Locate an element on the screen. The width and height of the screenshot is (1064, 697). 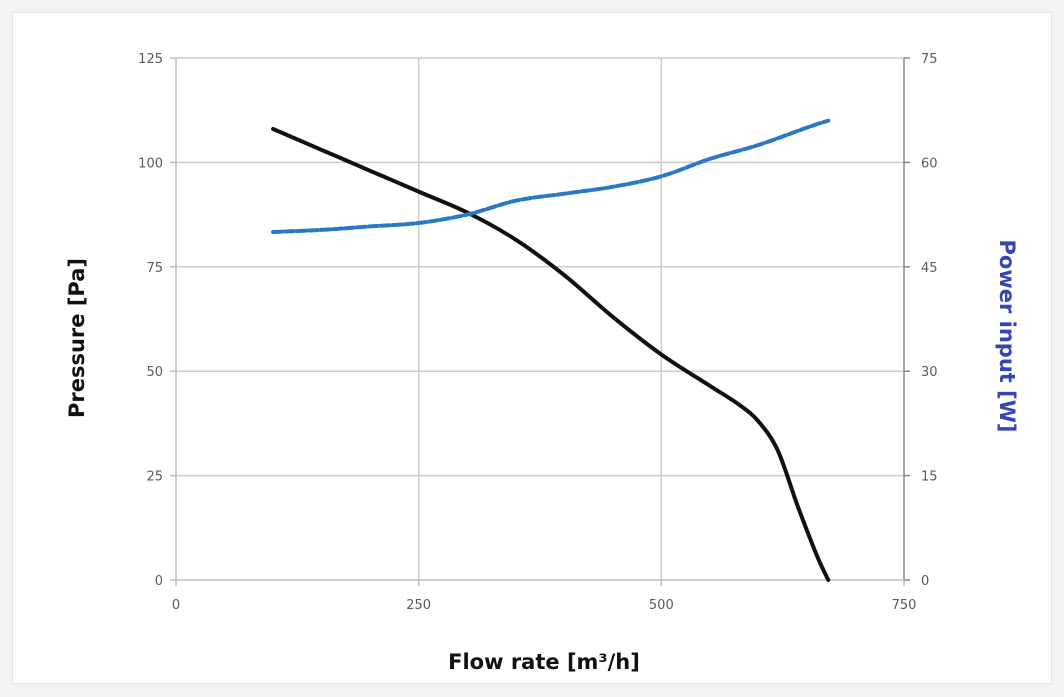
right-y-tick-label: 45 is located at coordinates (929, 268).